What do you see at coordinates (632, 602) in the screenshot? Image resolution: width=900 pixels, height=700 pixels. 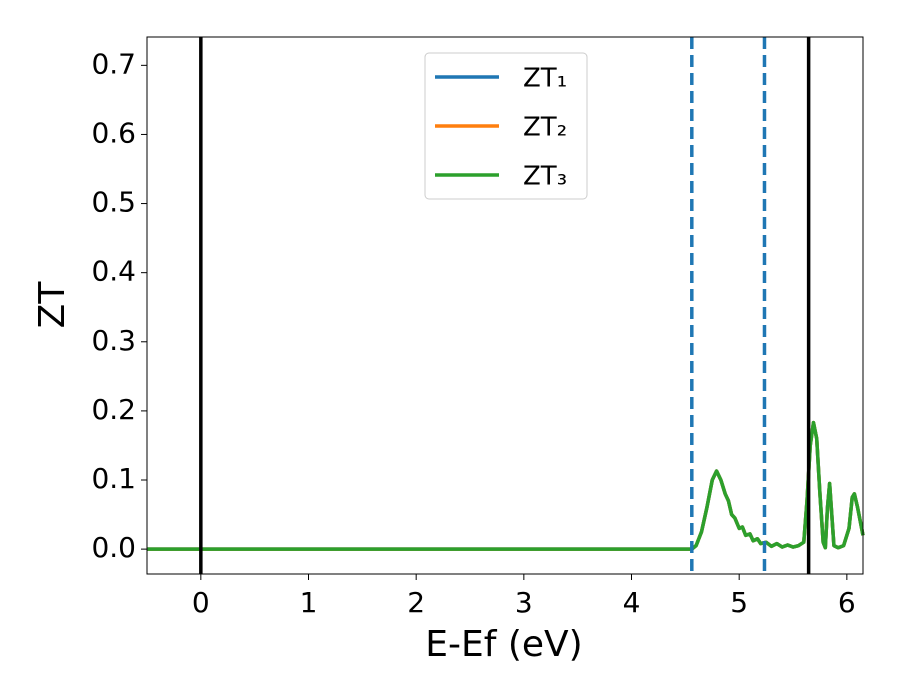 I see `x-tick-label: 4` at bounding box center [632, 602].